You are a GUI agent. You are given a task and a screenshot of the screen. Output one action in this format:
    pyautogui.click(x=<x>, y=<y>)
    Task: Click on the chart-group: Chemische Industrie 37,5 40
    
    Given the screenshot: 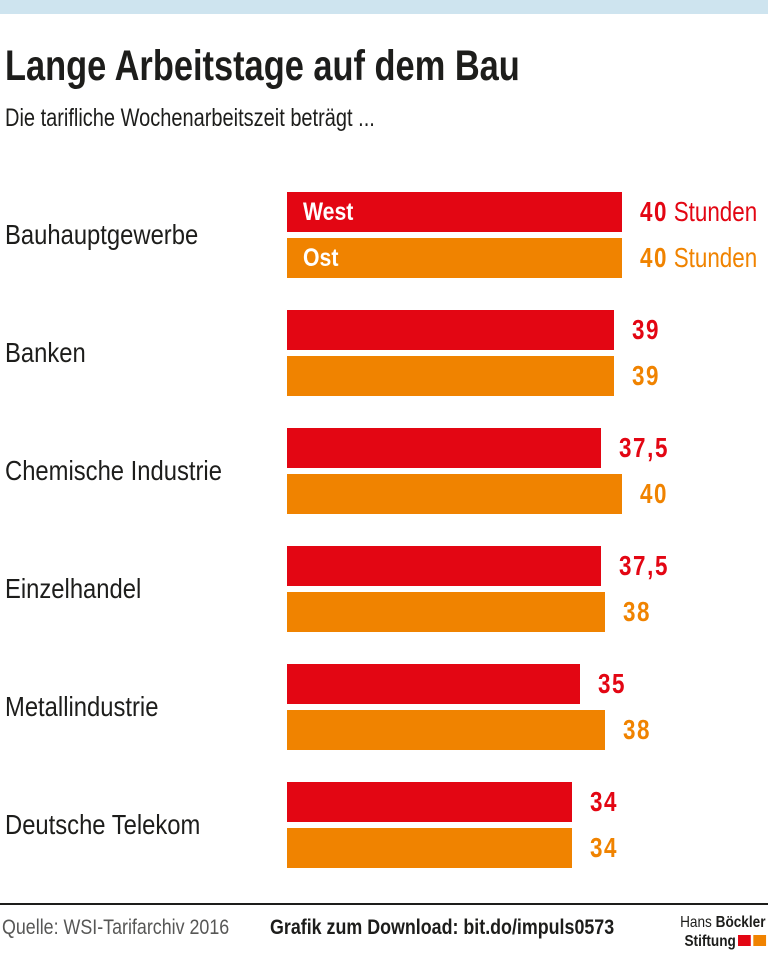 What is the action you would take?
    pyautogui.click(x=384, y=471)
    